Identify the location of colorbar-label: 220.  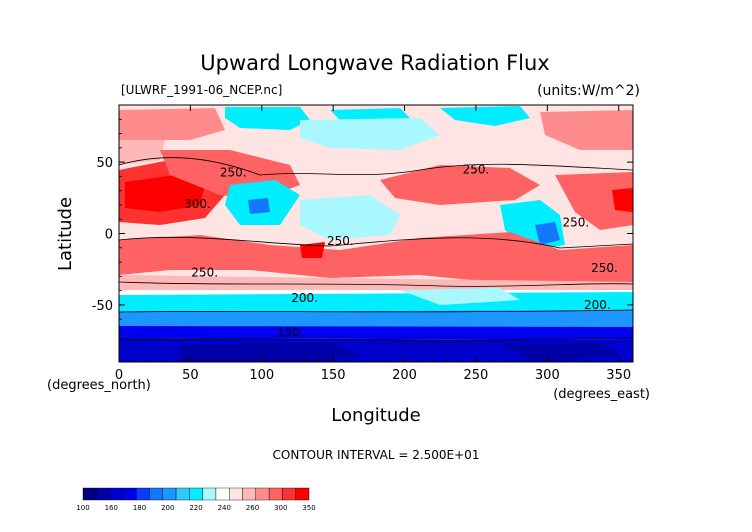
(195, 508).